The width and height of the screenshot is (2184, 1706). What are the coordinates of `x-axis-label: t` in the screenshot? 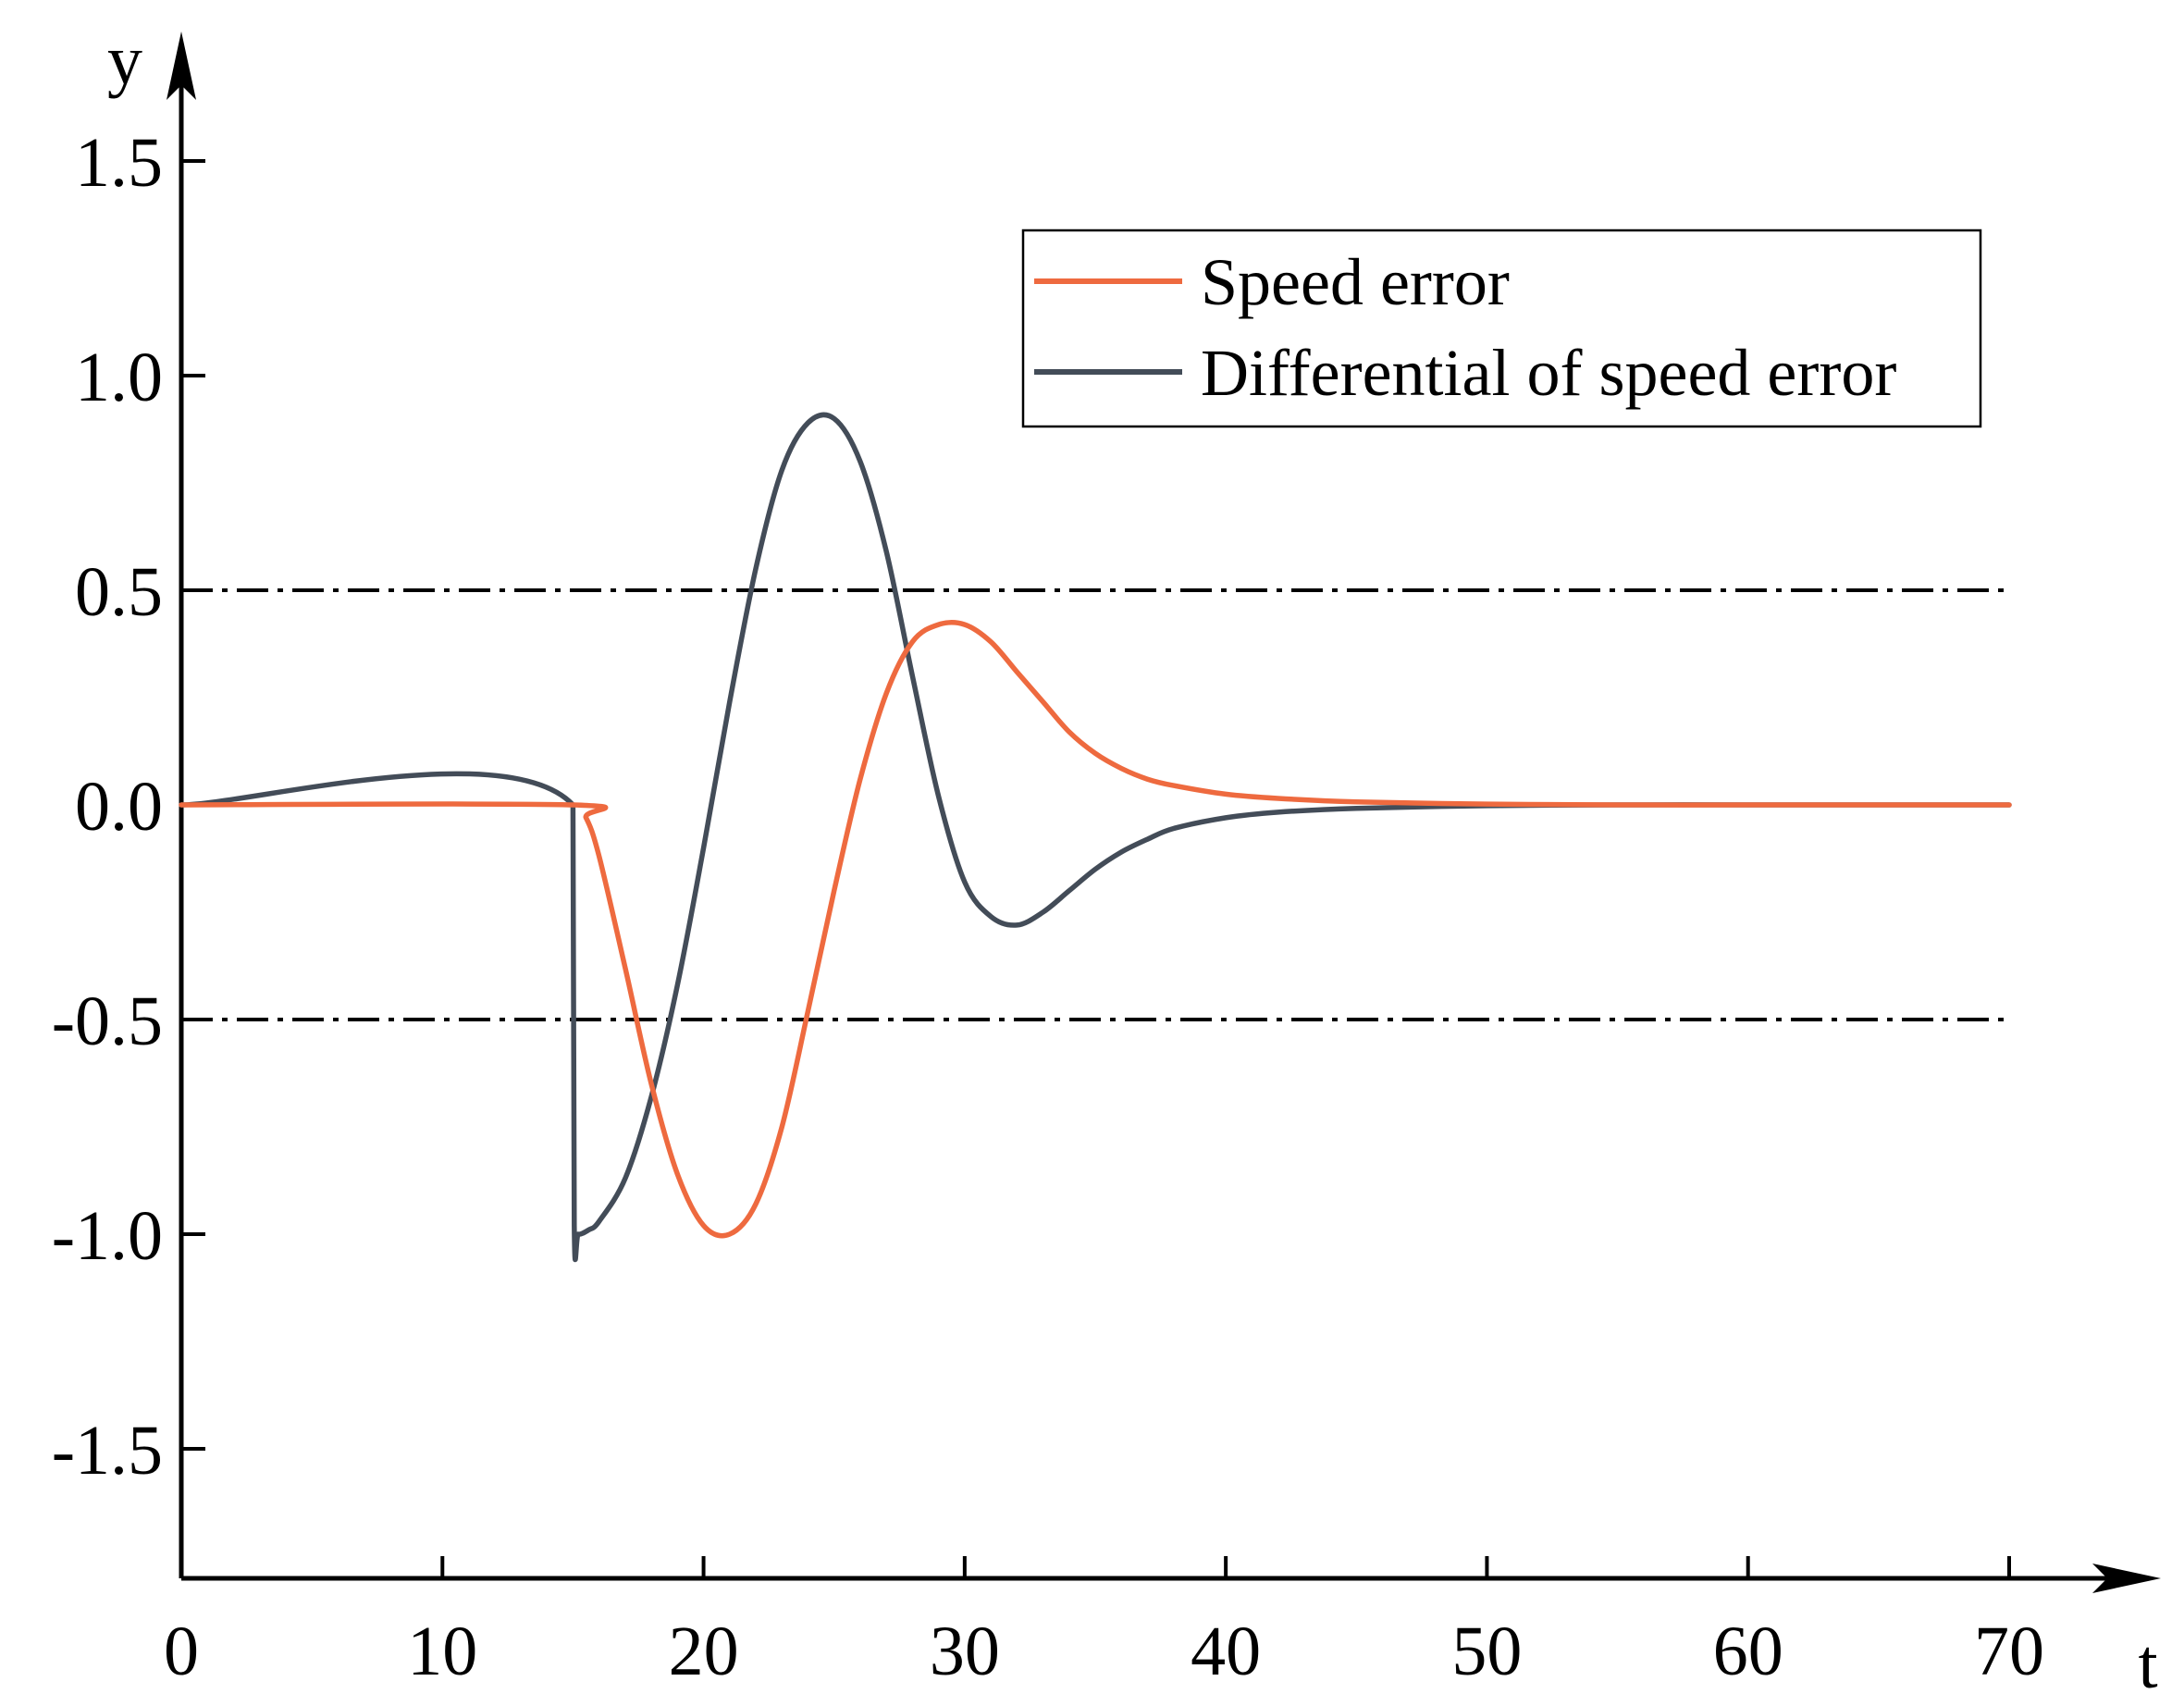 It's located at (2147, 1664).